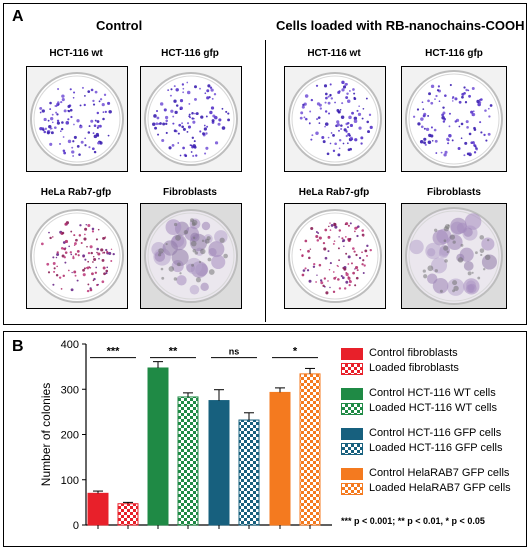 The width and height of the screenshot is (530, 550). Describe the element at coordinates (454, 53) in the screenshot. I see `dish-title-hct116-gfp-loaded: HCT-116 gfp` at that location.